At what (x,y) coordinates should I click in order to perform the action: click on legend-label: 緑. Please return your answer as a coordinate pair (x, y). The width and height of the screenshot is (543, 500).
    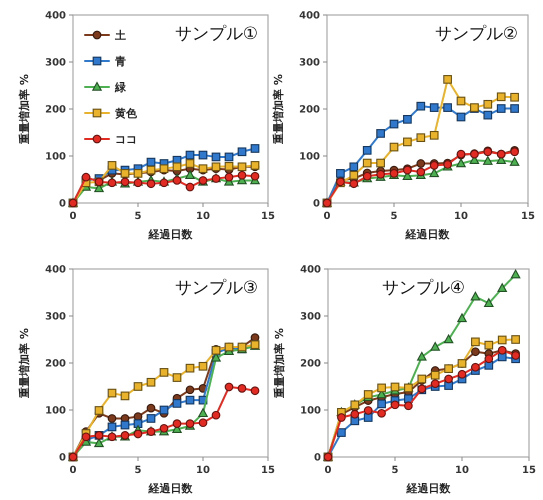
    Looking at the image, I should click on (120, 87).